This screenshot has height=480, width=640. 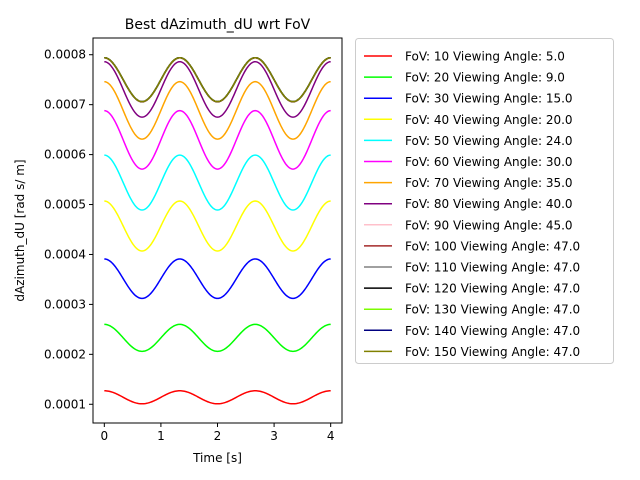 What do you see at coordinates (274, 436) in the screenshot?
I see `x-tick-label: 3` at bounding box center [274, 436].